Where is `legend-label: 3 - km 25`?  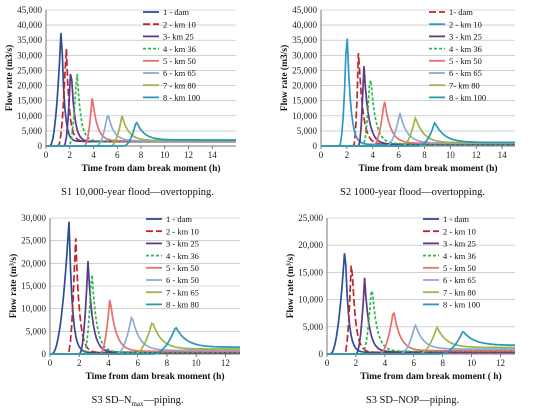
legend-label: 3 - km 25 is located at coordinates (459, 244).